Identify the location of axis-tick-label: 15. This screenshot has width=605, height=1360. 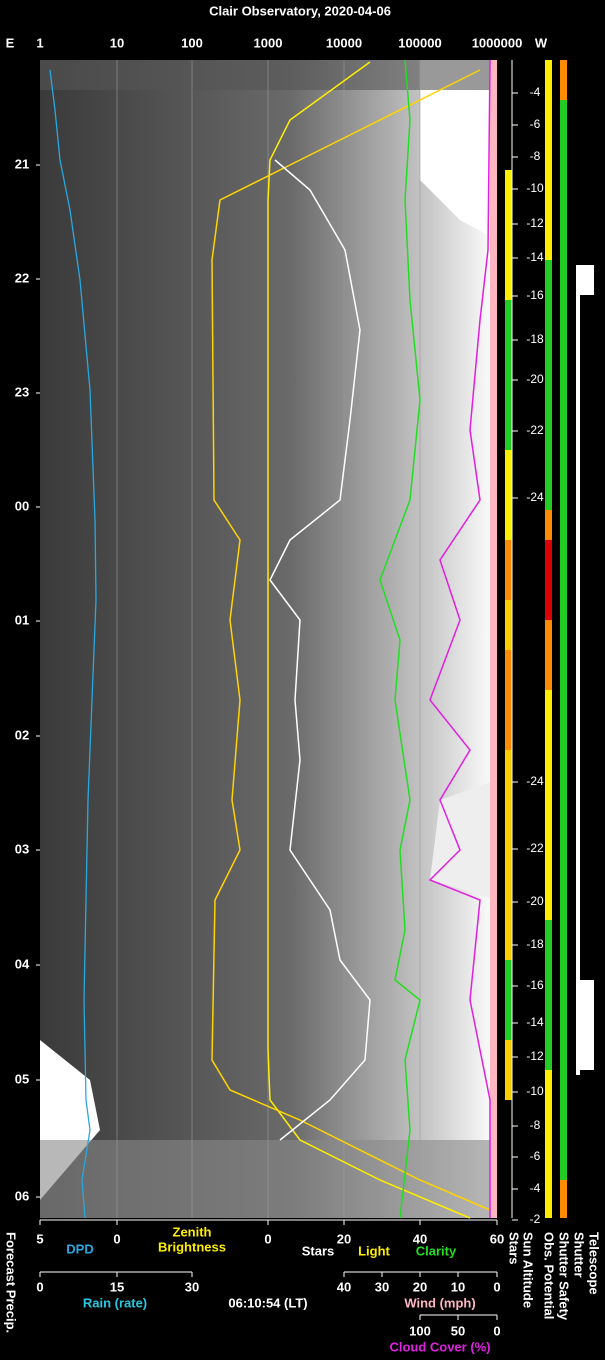
(117, 1286).